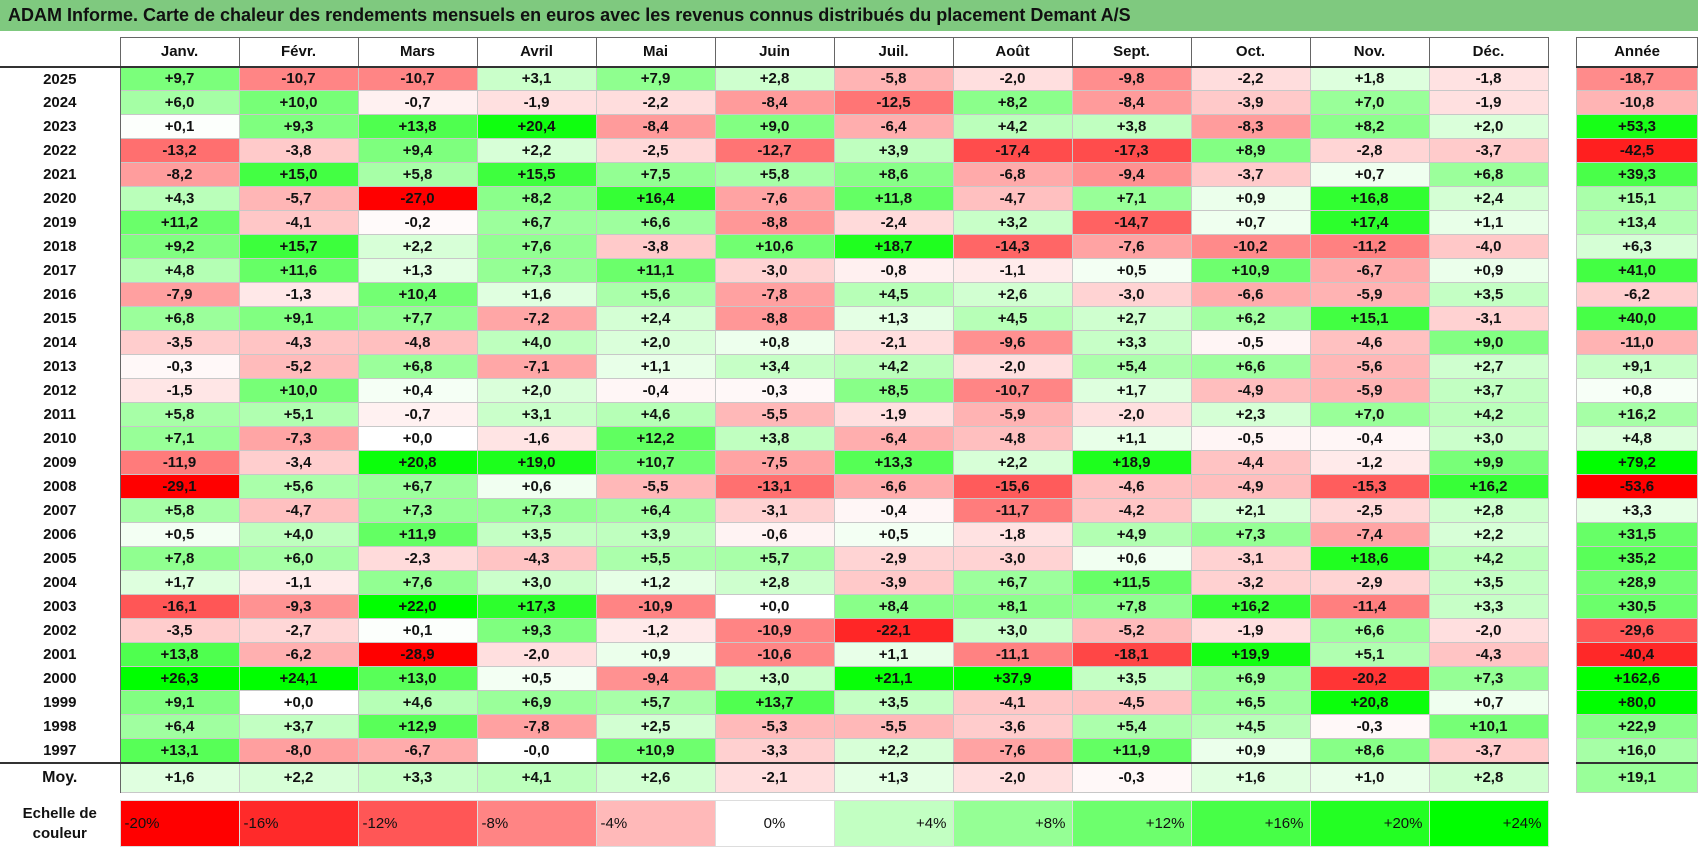  What do you see at coordinates (179, 726) in the screenshot?
I see `heatmap-cell: +6,4` at bounding box center [179, 726].